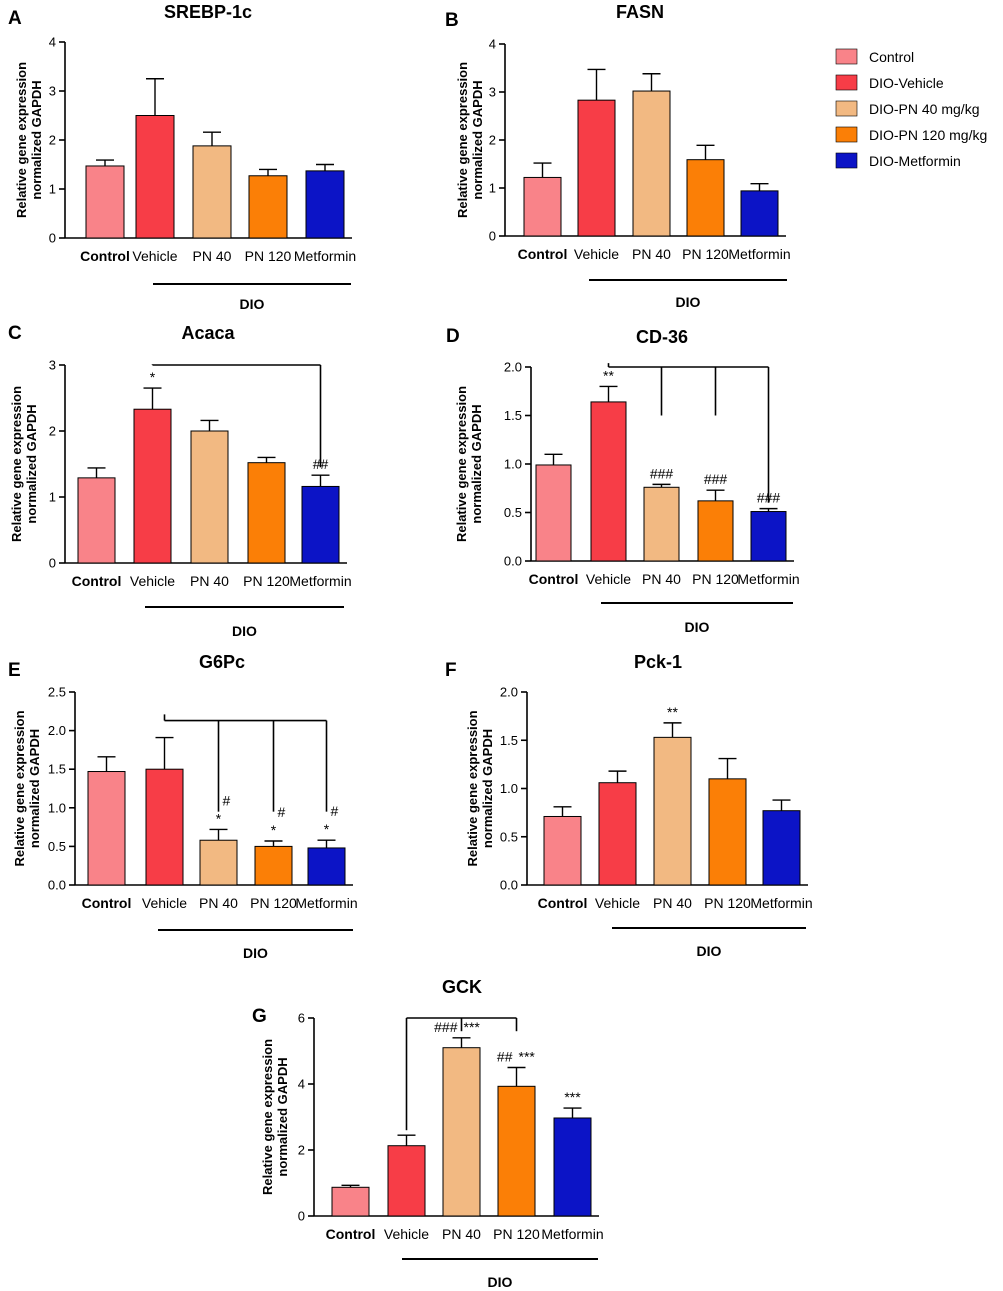 The image size is (1003, 1291). I want to click on chart-title: G6Pc, so click(222, 662).